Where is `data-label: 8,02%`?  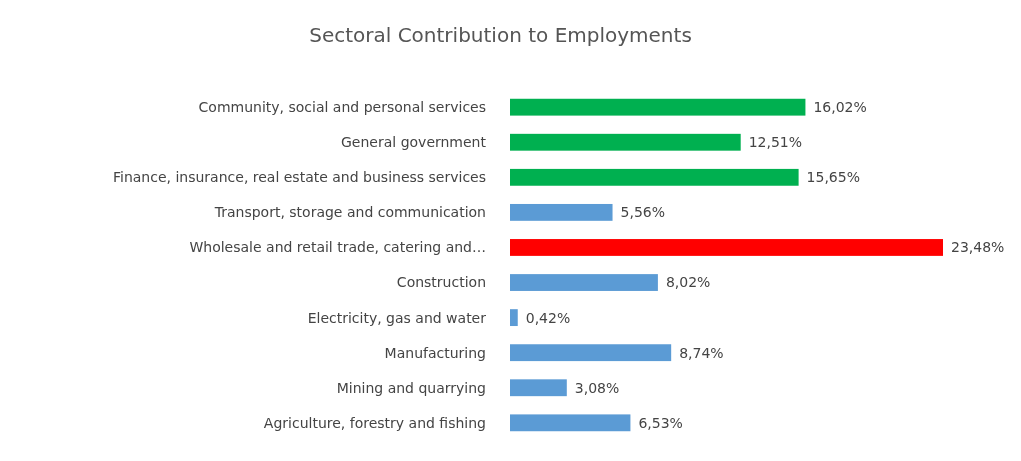
data-label: 8,02% is located at coordinates (688, 282).